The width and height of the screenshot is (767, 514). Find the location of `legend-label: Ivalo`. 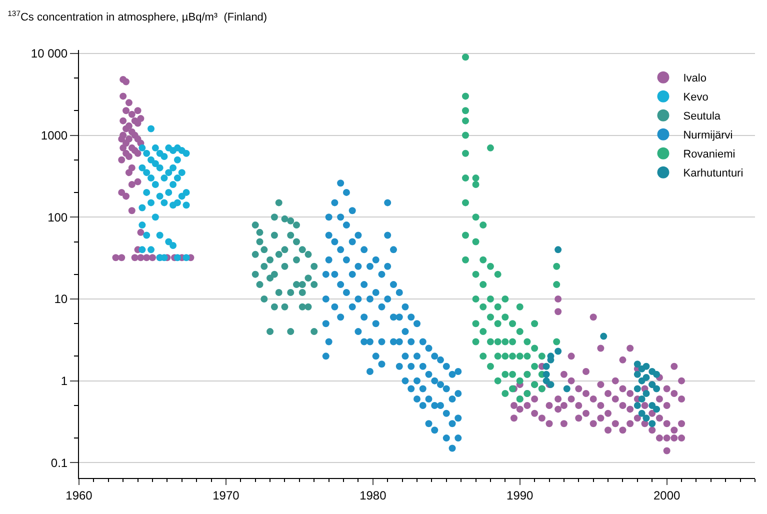

legend-label: Ivalo is located at coordinates (694, 78).